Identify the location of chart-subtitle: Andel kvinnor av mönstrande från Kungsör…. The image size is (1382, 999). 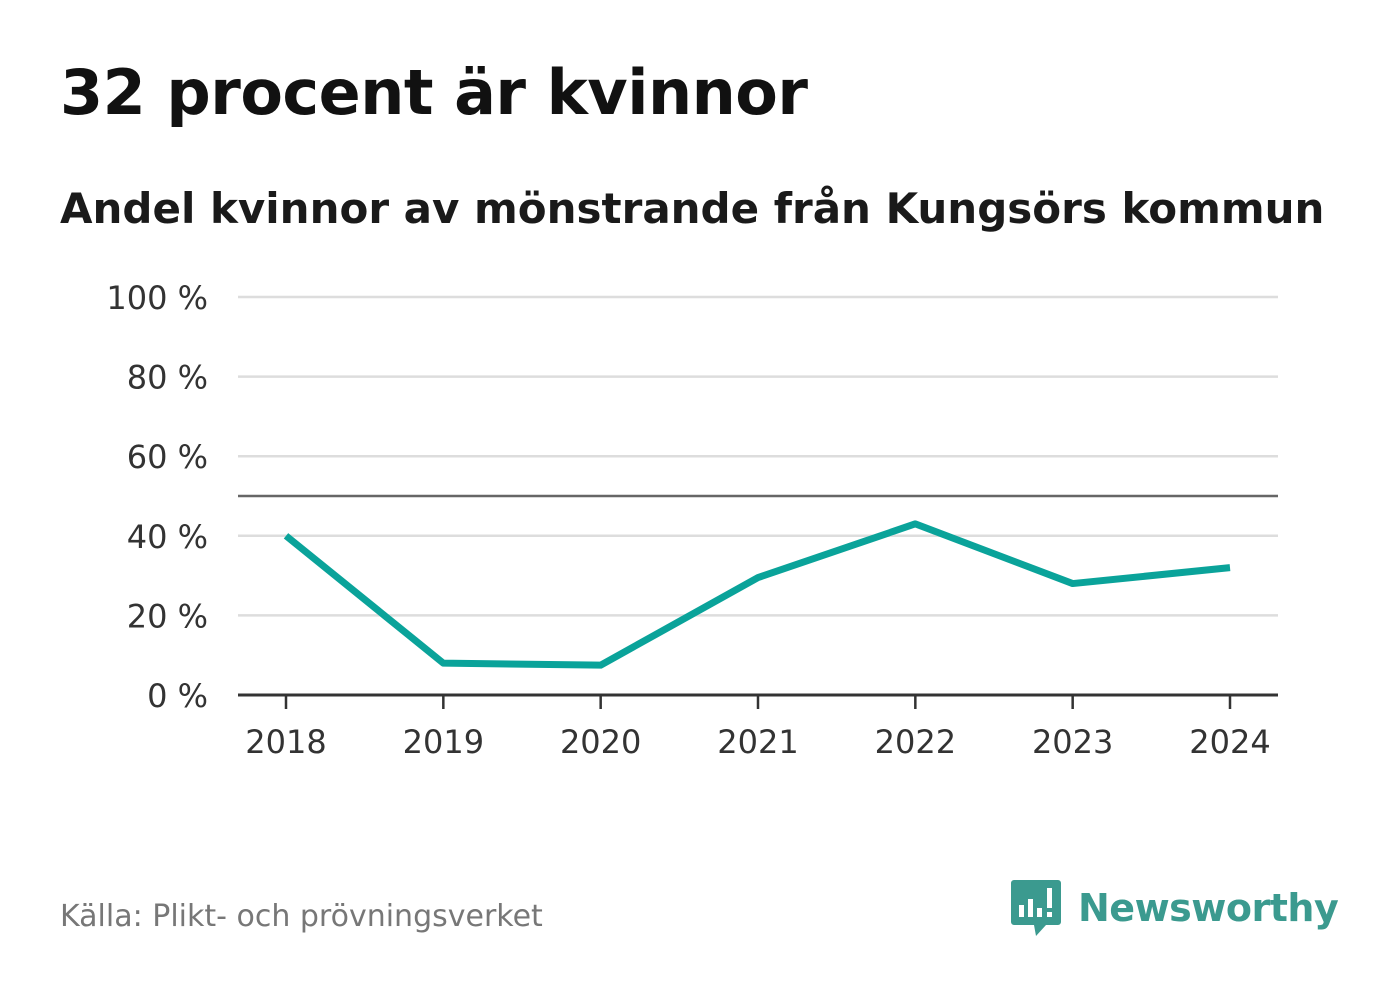
(692, 208).